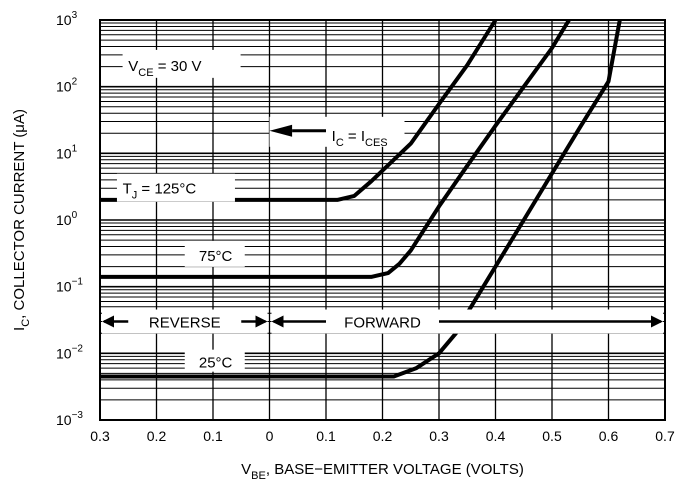  I want to click on tj-125c-label: TJ = 125°C, so click(160, 191).